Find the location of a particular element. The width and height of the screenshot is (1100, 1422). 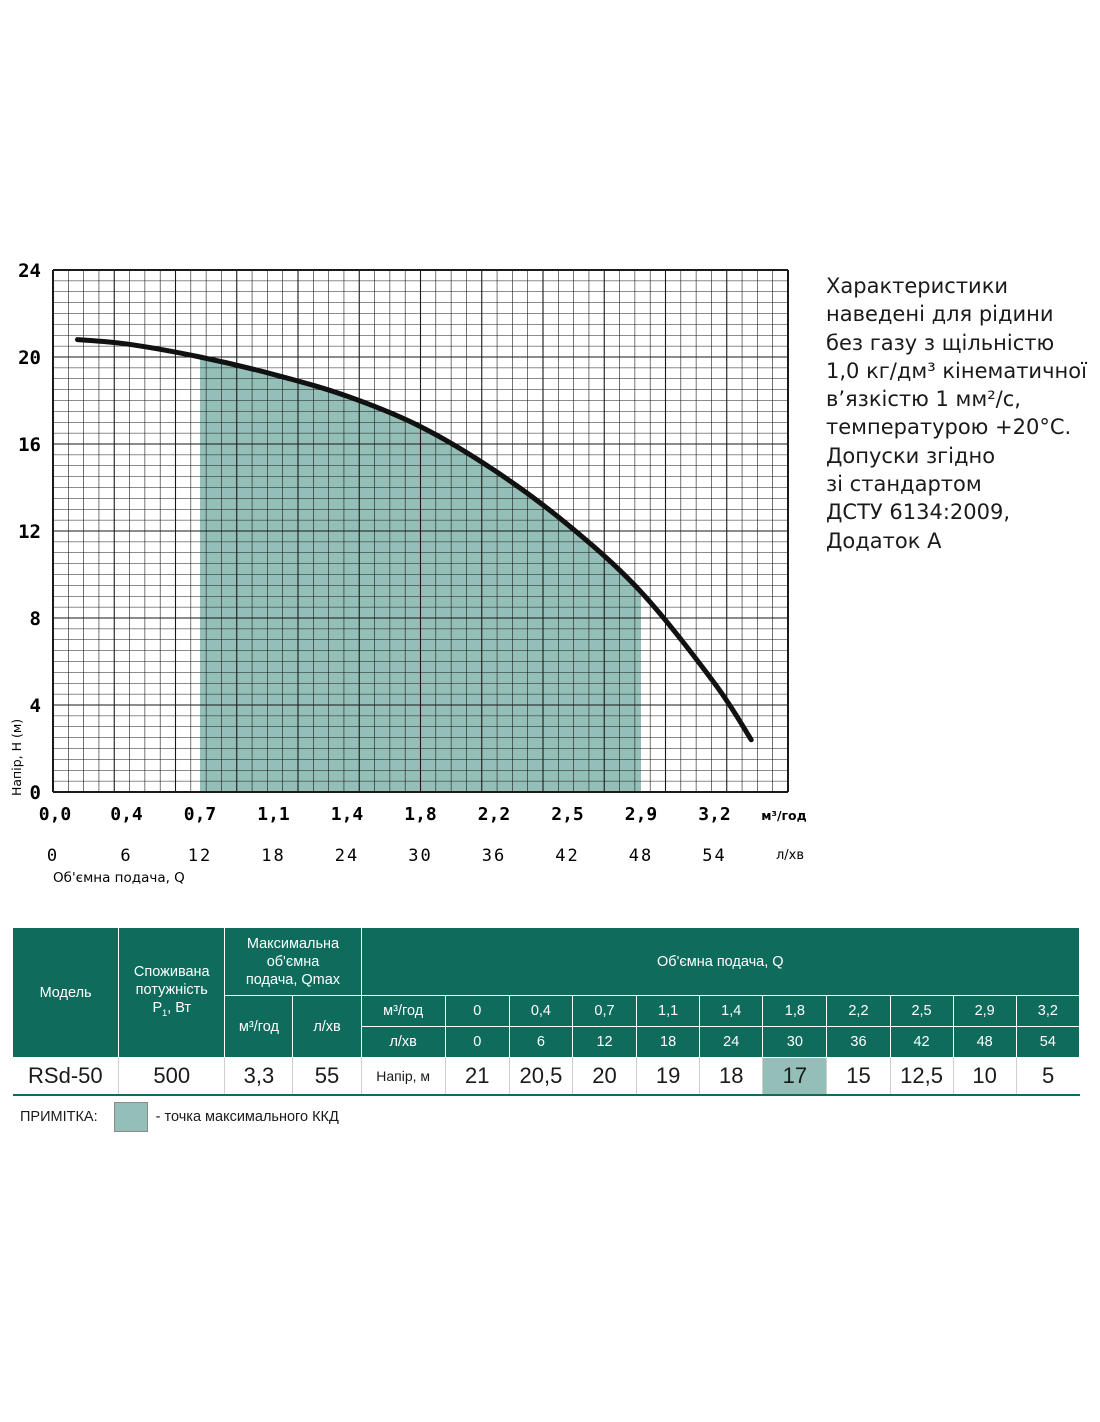

power-cell: 500 is located at coordinates (171, 1076).